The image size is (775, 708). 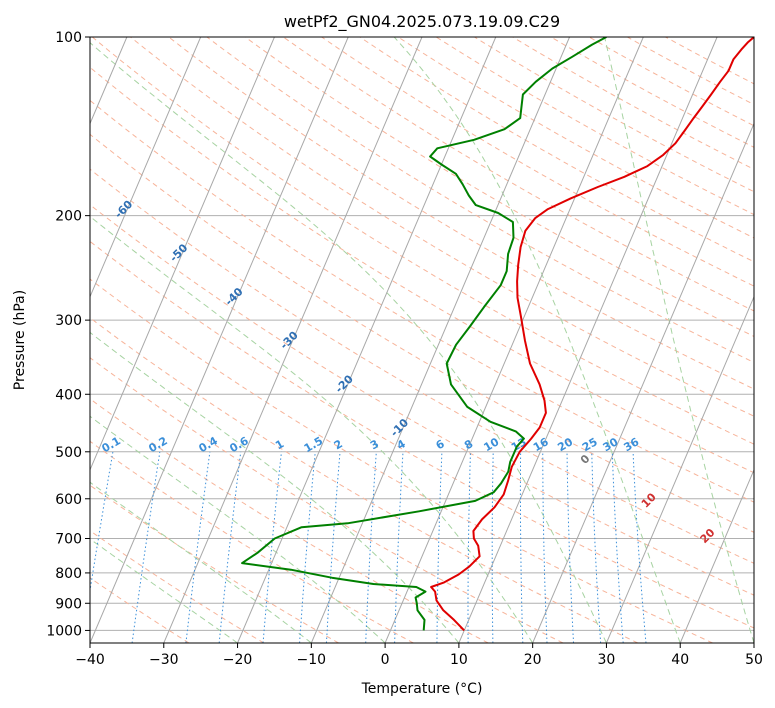 I want to click on x-axis: −40 −30 −20 −10 0 10 20 30 40 50, so click(x=419, y=655).